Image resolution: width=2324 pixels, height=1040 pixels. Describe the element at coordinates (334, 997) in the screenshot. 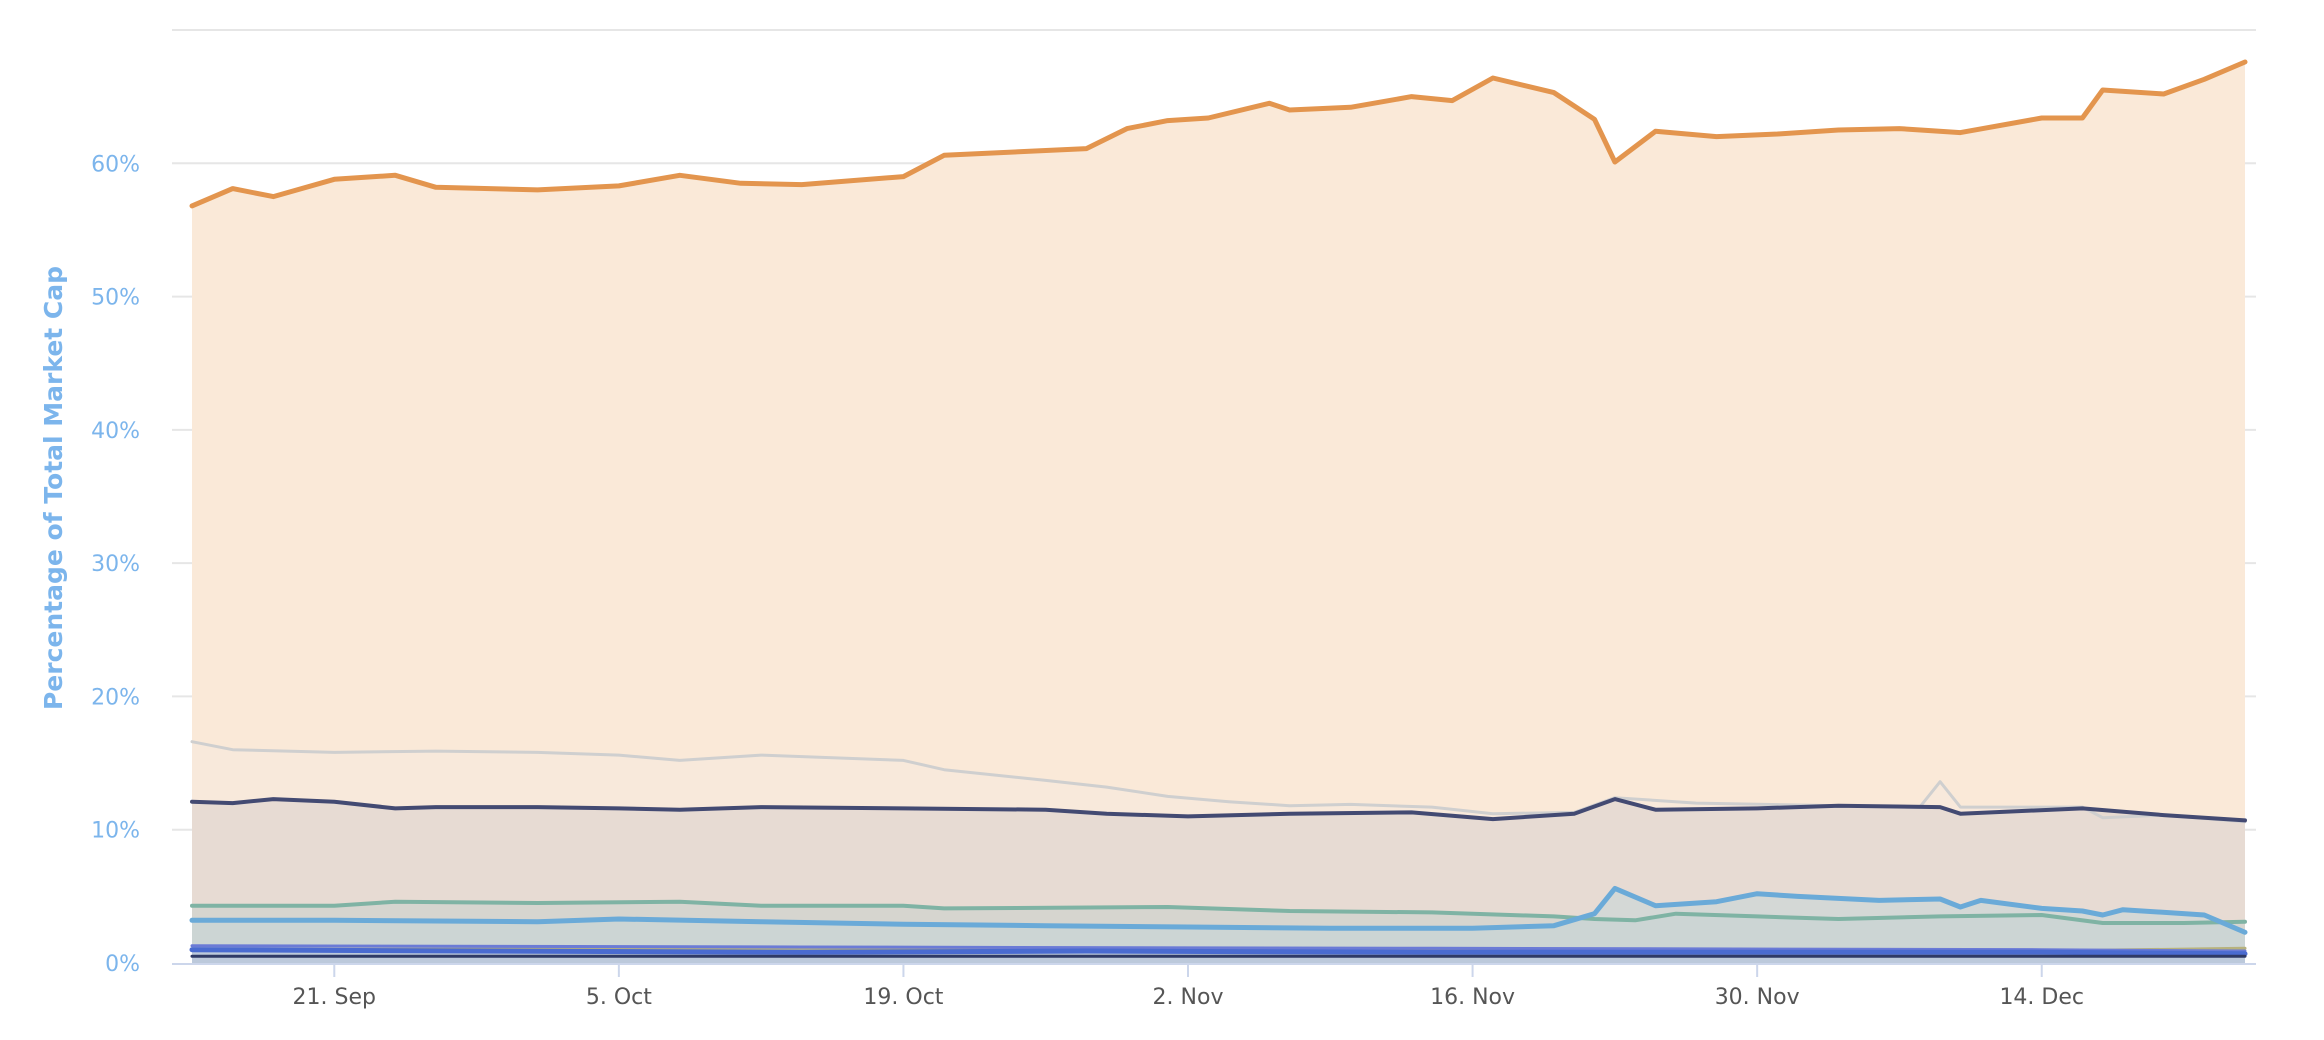

I see `x-tick-label: 21. Sep` at that location.